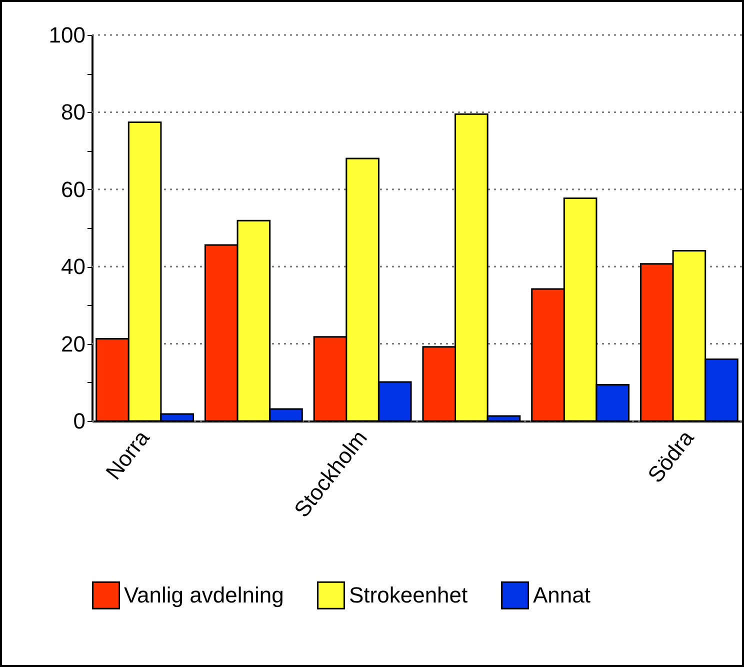  What do you see at coordinates (561, 595) in the screenshot?
I see `legend-label: Annat` at bounding box center [561, 595].